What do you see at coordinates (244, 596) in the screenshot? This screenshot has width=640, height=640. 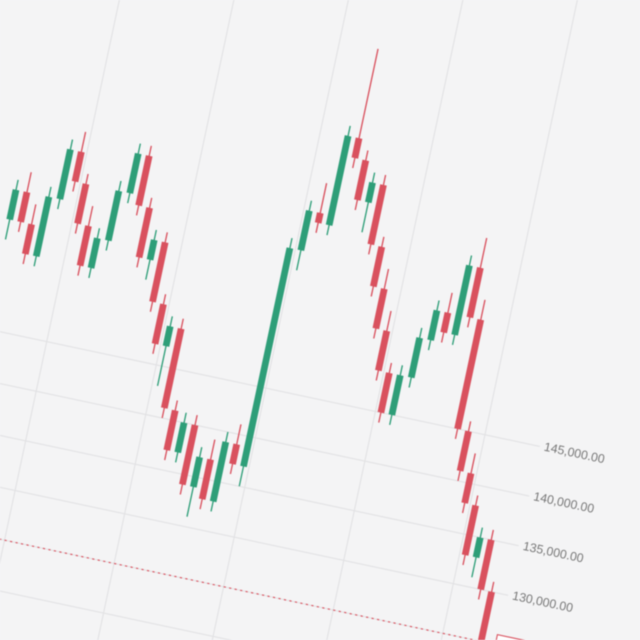 I see `grid-line` at bounding box center [244, 596].